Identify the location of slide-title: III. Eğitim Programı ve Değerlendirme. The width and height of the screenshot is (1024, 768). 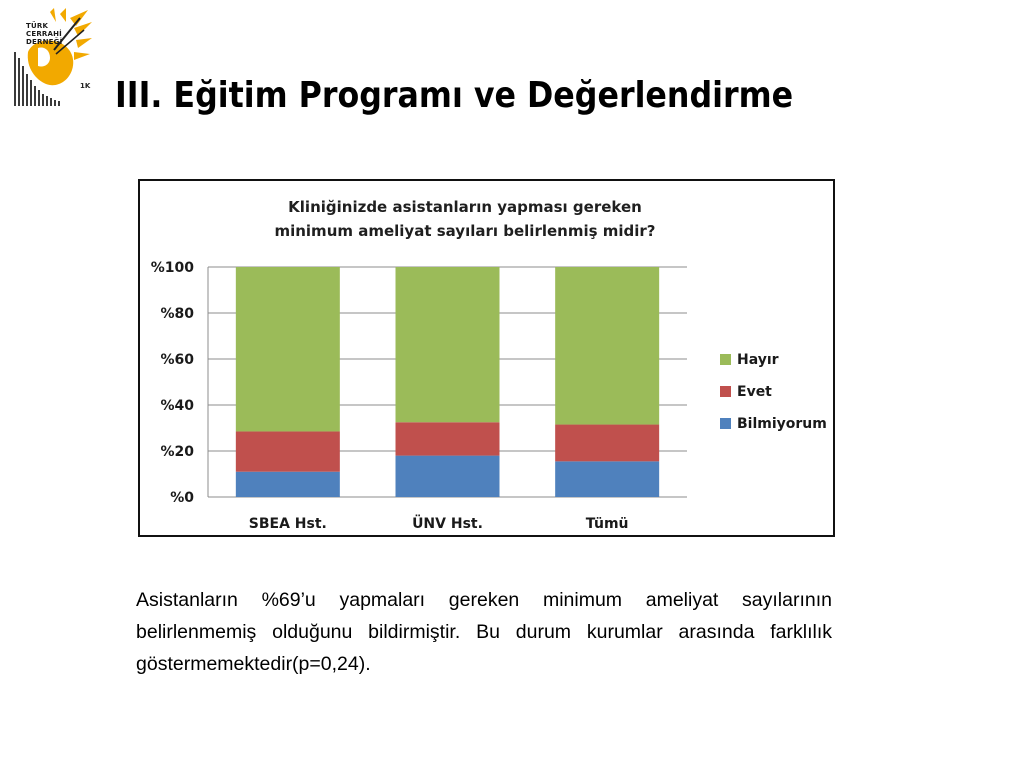
(454, 95).